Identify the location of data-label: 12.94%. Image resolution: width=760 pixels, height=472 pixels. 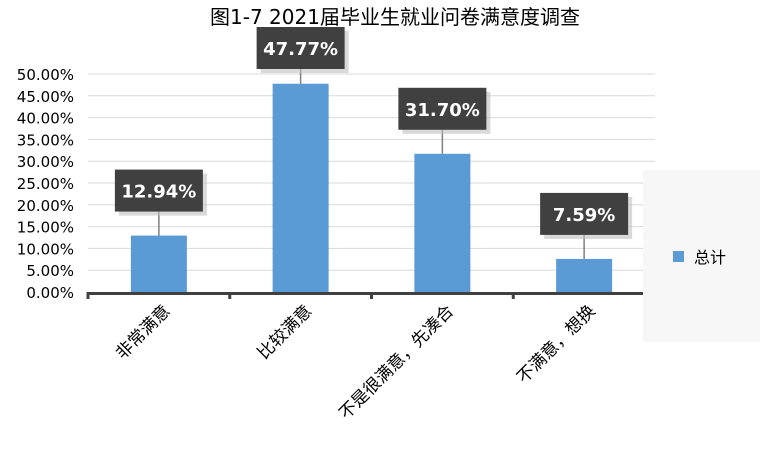
(158, 192).